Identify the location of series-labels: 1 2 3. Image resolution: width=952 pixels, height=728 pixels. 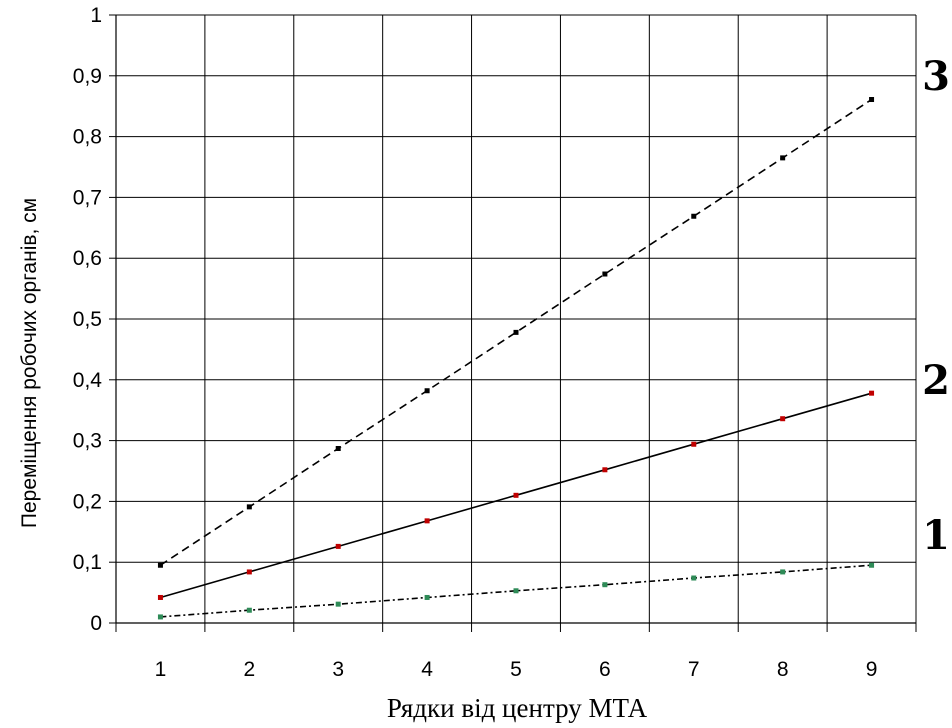
(936, 306).